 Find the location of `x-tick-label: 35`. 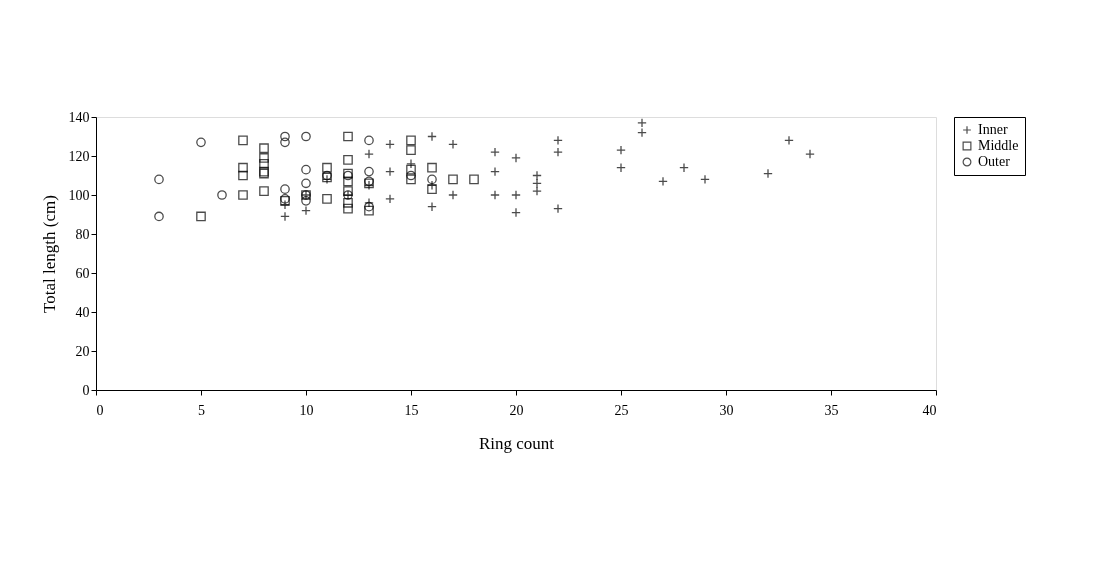

x-tick-label: 35 is located at coordinates (831, 410).